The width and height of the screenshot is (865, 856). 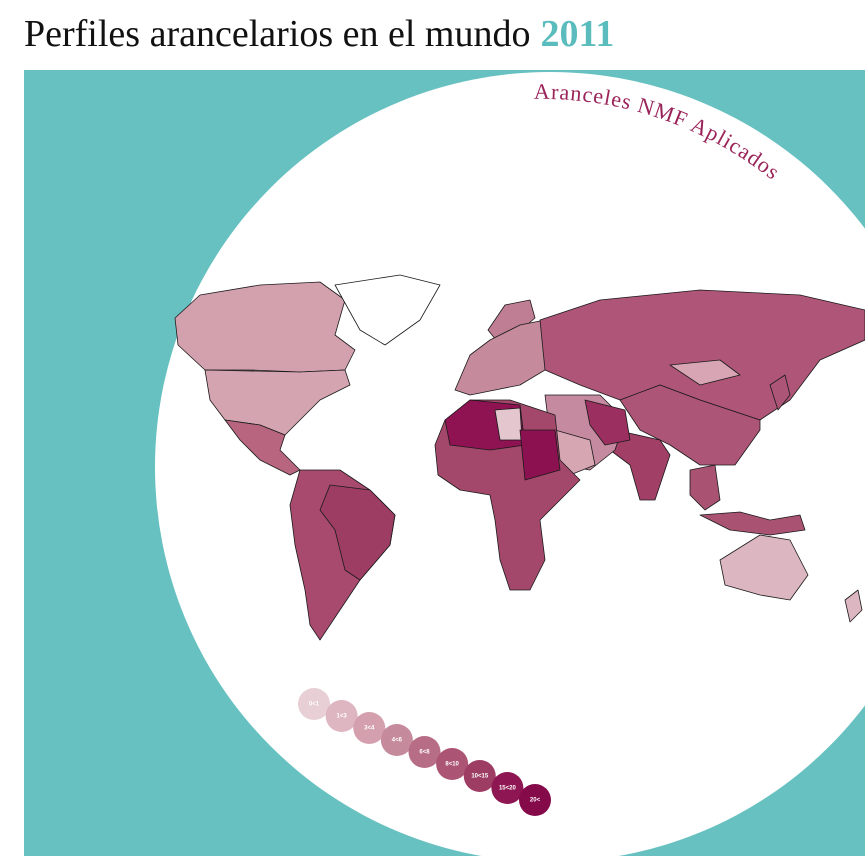 I want to click on canada, so click(x=265, y=327).